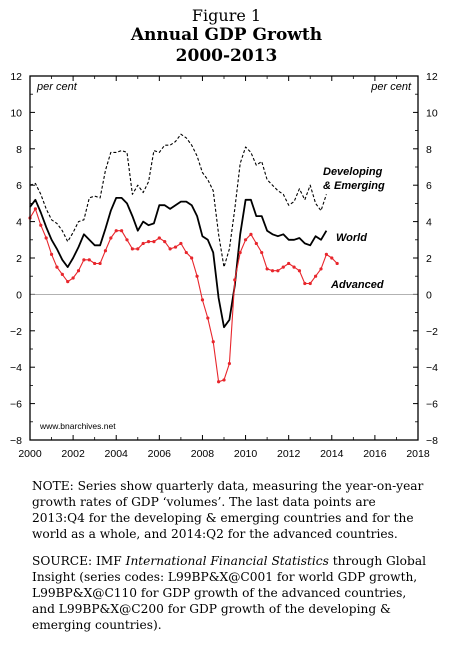 The image size is (453, 650). I want to click on y-tick-label-right: 4, so click(429, 223).